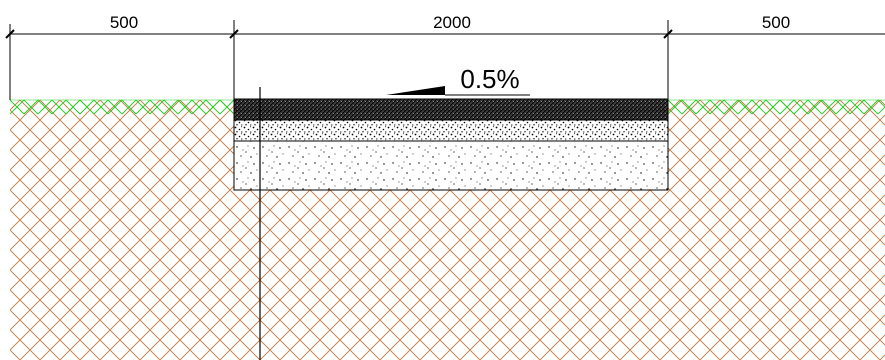  Describe the element at coordinates (415, 90) in the screenshot. I see `slope-arrow-icon` at that location.